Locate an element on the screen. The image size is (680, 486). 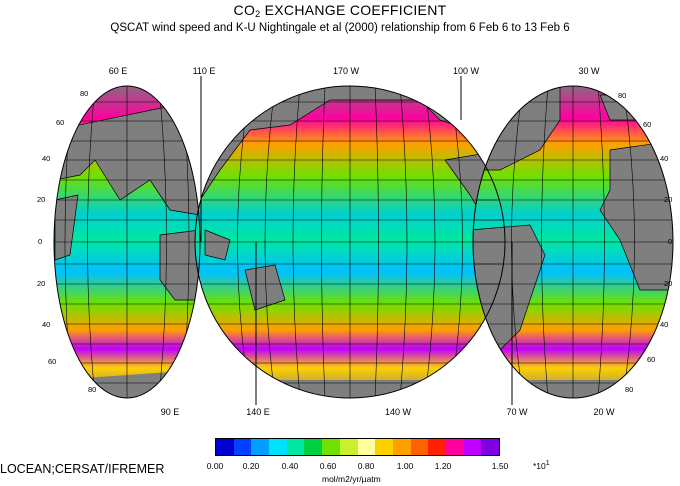
legend-tick-label: 0.60 is located at coordinates (328, 466).